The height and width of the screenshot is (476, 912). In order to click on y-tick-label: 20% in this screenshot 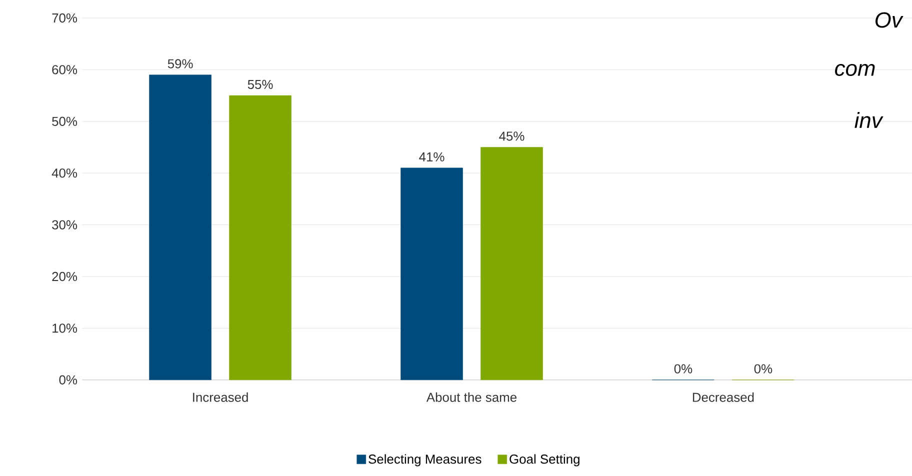, I will do `click(65, 277)`.